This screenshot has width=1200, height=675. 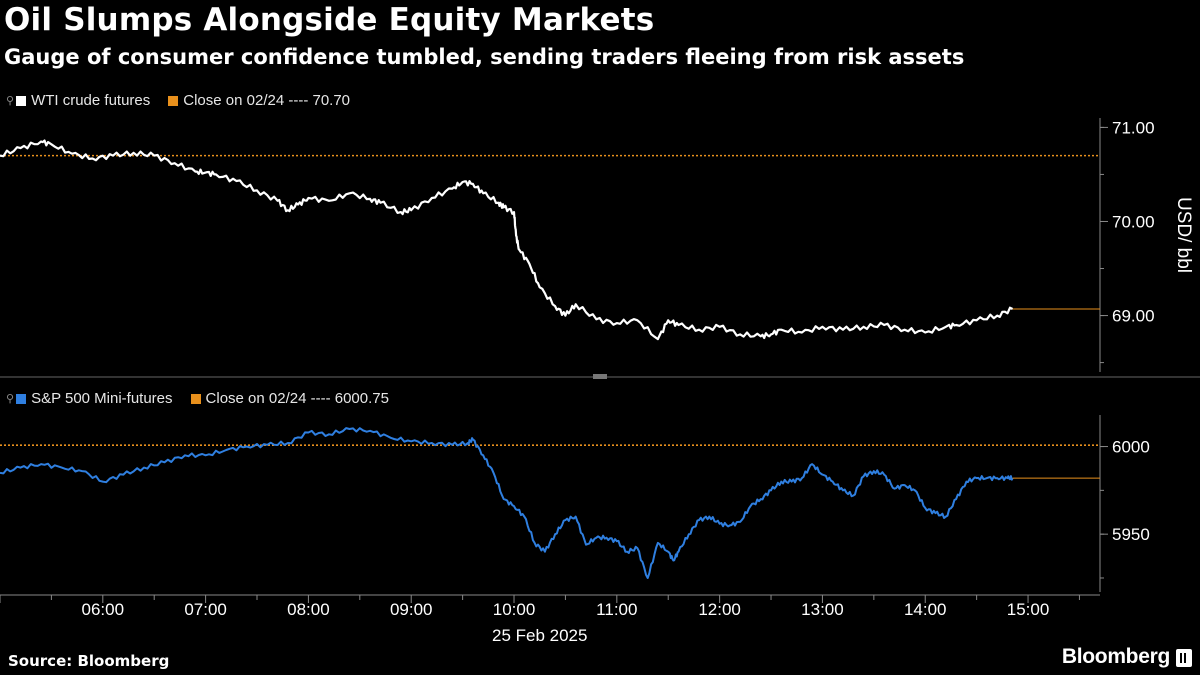 What do you see at coordinates (89, 661) in the screenshot?
I see `source-note: Source: Bloomberg` at bounding box center [89, 661].